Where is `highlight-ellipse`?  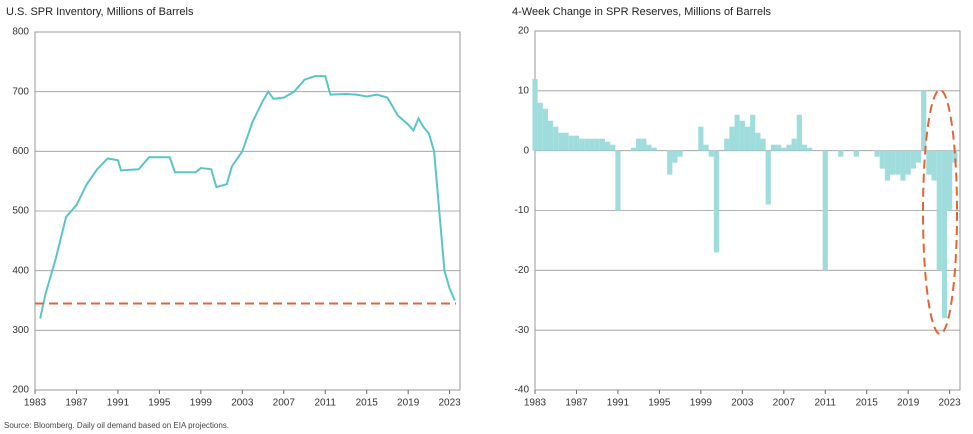 highlight-ellipse is located at coordinates (940, 212).